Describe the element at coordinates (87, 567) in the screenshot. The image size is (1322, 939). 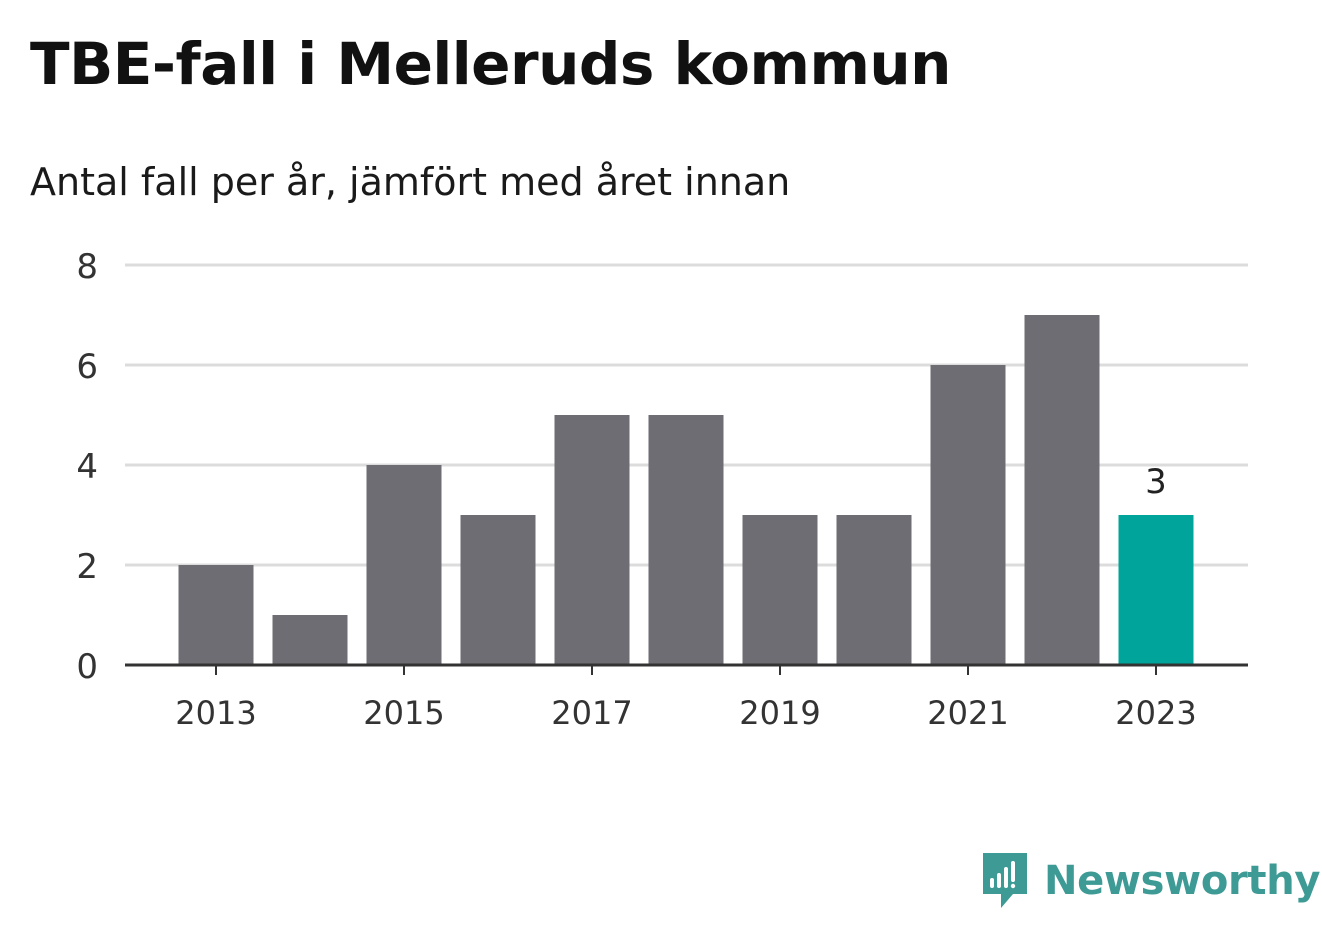
I see `y-tick-label-2: 2` at that location.